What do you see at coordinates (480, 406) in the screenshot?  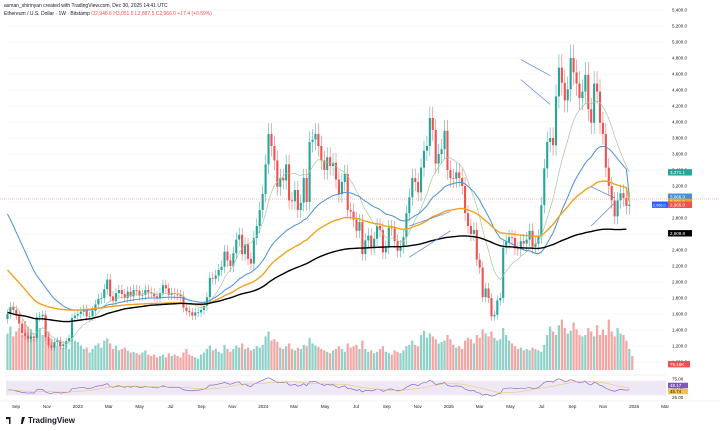 I see `x-tick-label-15: Mar` at bounding box center [480, 406].